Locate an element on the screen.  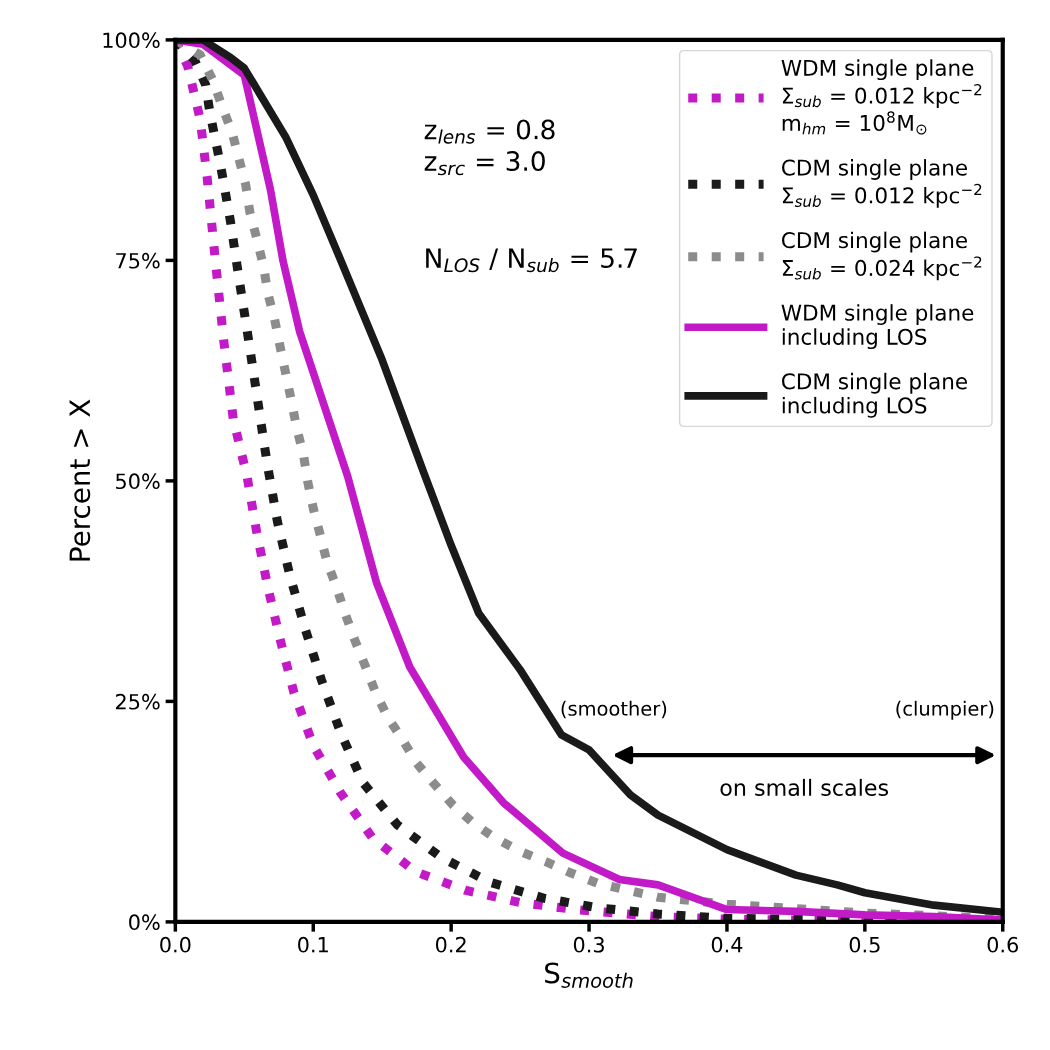
legend-label: CDM single plane Σ$_{sub}$ = 0.012 kpc$^{−2}$ is located at coordinates (882, 183).